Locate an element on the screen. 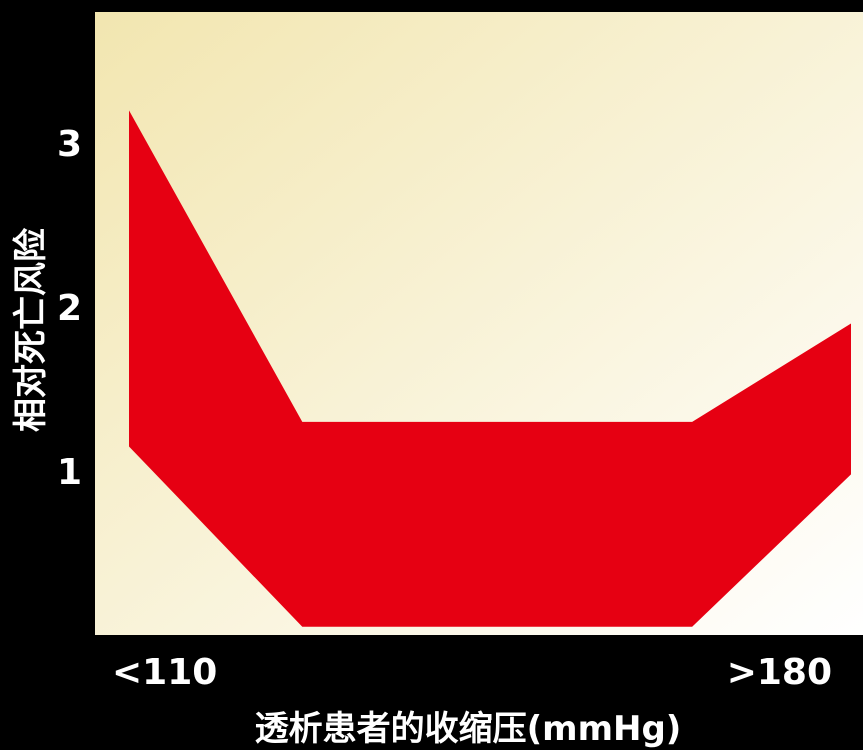 The image size is (863, 750). y-tick-label-3: 3 is located at coordinates (69, 144).